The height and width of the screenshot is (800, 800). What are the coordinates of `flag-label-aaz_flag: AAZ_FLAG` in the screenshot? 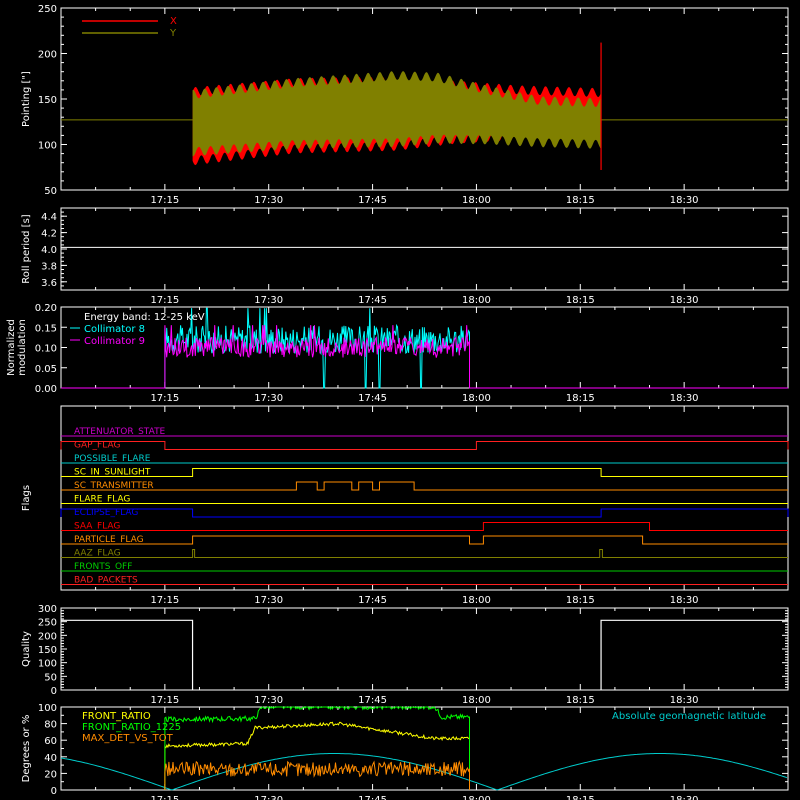 It's located at (97, 554).